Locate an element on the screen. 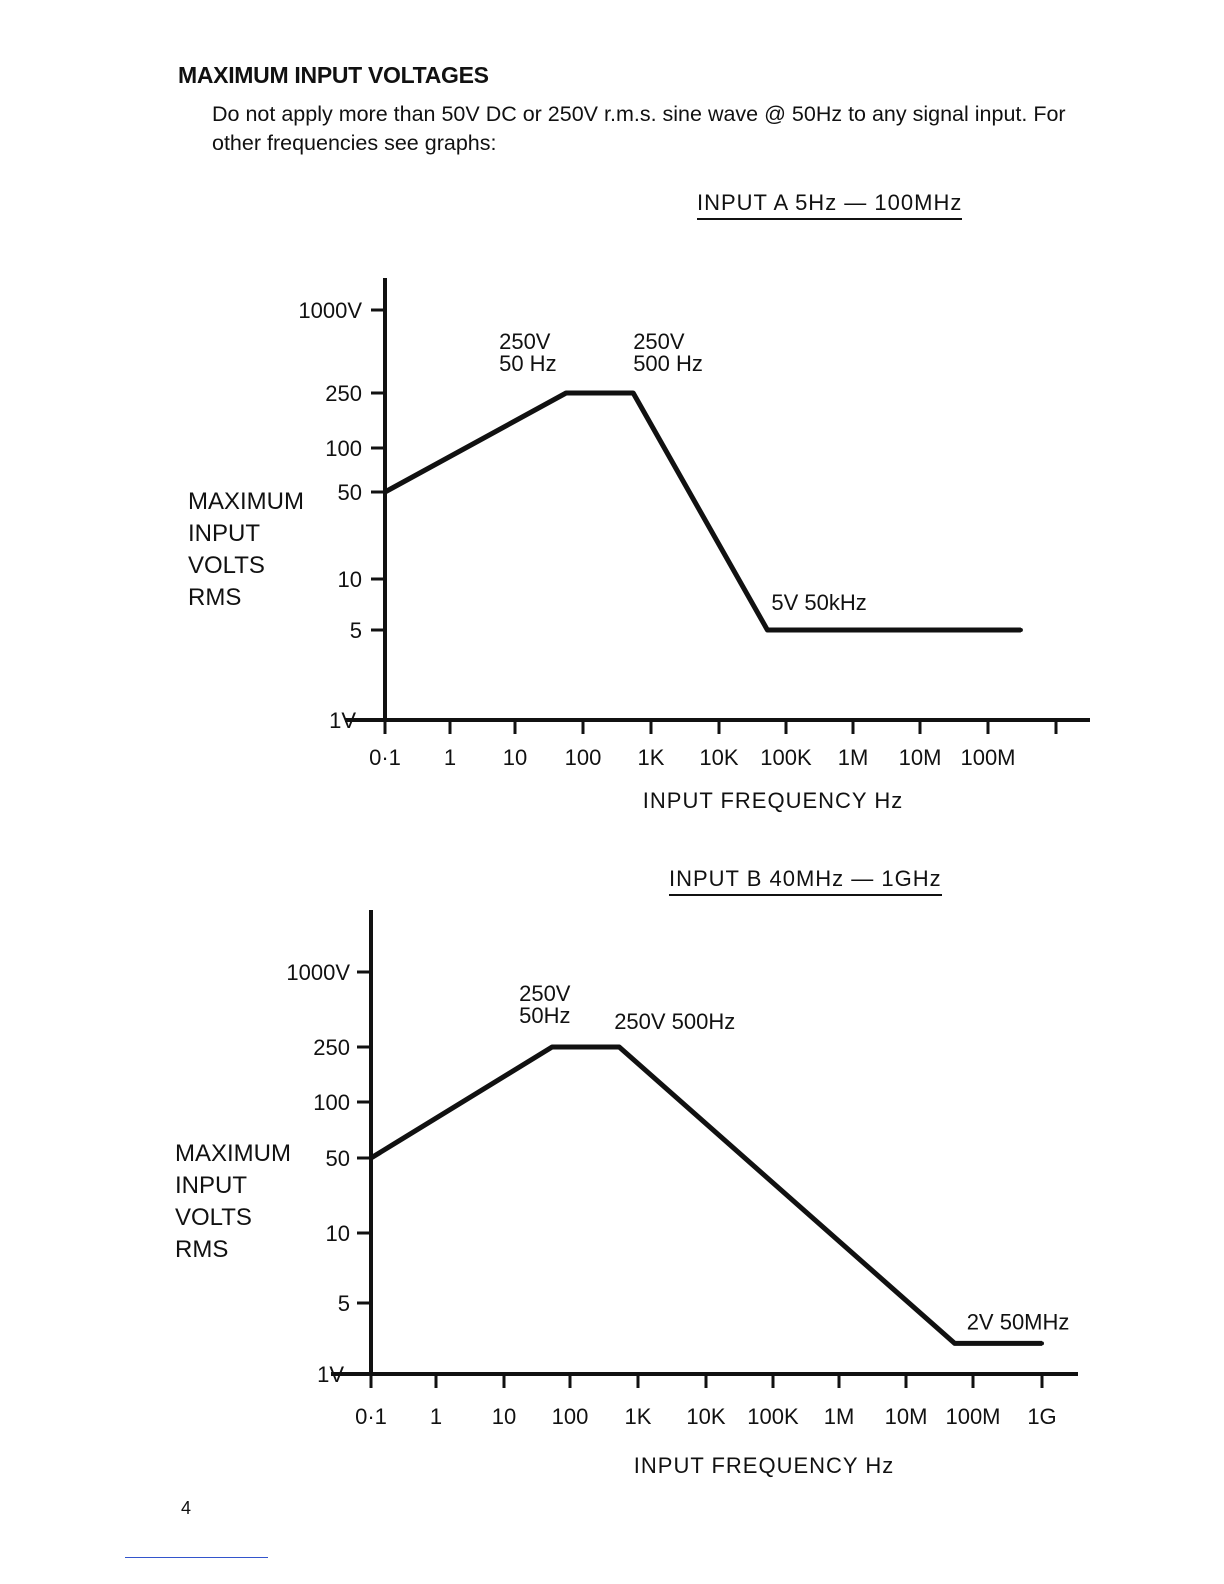 This screenshot has height=1584, width=1224. chart-a-x-tick-label: 10M is located at coordinates (920, 757).